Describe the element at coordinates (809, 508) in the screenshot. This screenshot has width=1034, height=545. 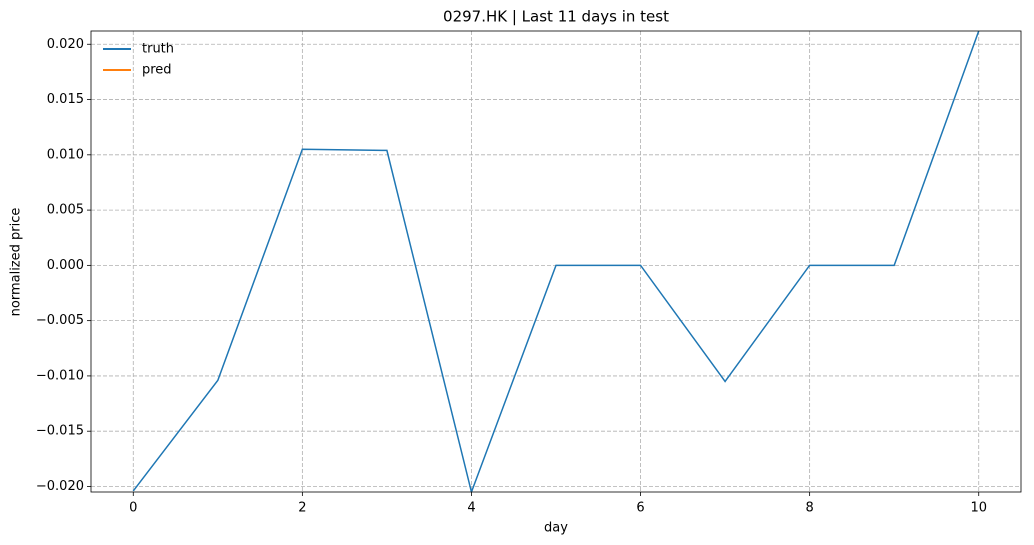
I see `x-tick-label: 8` at that location.